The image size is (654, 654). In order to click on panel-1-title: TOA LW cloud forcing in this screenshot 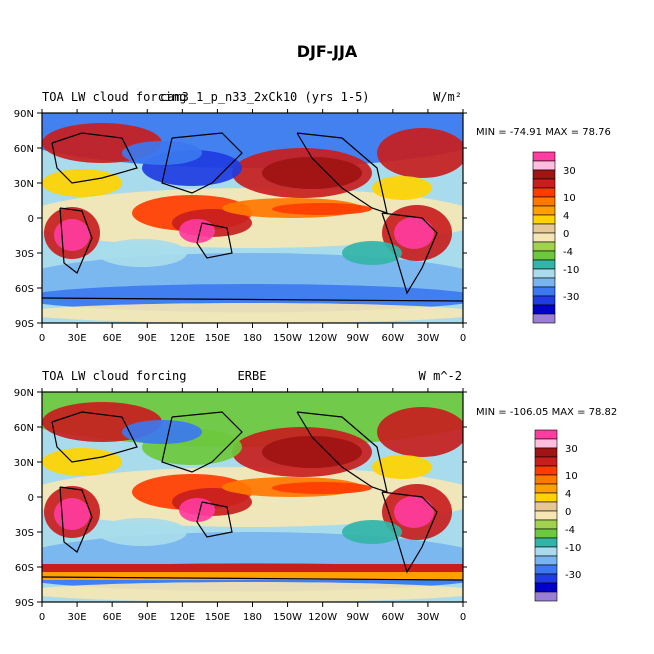, I will do `click(114, 97)`.